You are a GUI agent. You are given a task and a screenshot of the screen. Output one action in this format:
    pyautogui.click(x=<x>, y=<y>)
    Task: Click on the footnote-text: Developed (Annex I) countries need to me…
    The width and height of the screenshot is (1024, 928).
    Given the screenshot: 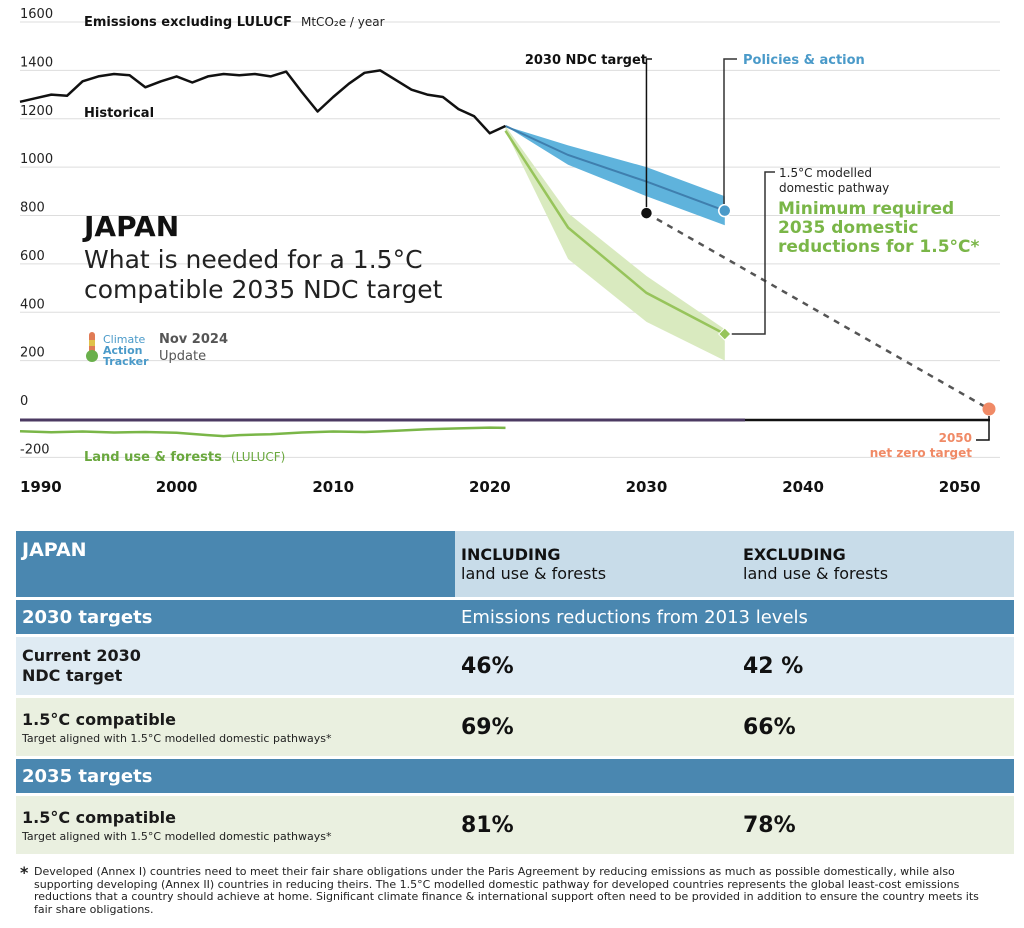 What is the action you would take?
    pyautogui.click(x=506, y=890)
    